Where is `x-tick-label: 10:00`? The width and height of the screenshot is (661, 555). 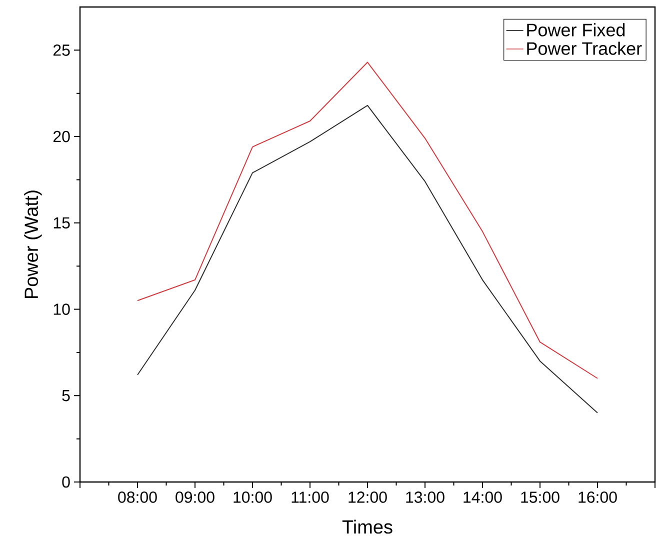 x-tick-label: 10:00 is located at coordinates (253, 497).